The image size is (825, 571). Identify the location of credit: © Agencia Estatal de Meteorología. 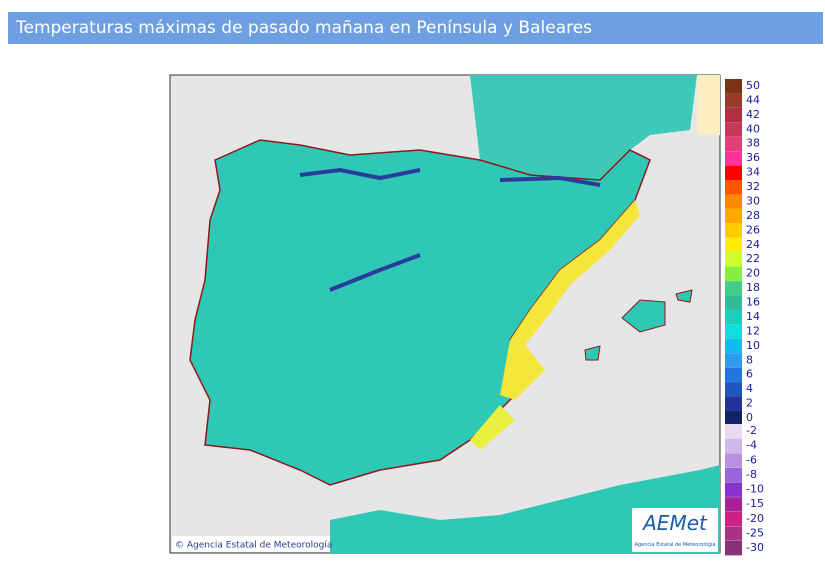
(253, 546).